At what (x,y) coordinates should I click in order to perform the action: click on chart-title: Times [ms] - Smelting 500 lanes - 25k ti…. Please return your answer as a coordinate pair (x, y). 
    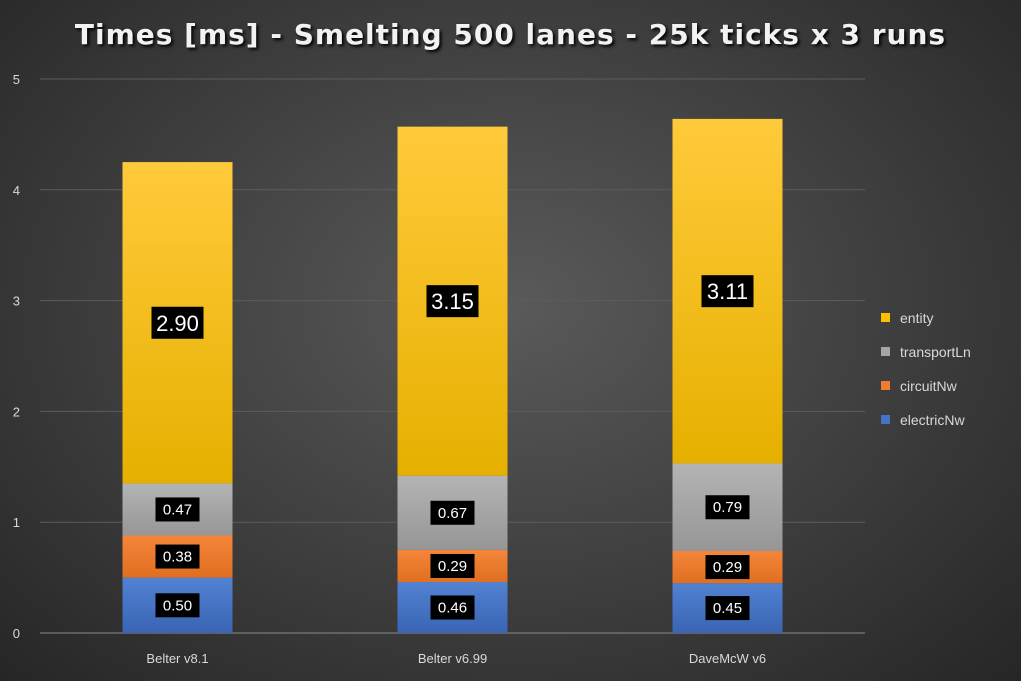
    Looking at the image, I should click on (510, 34).